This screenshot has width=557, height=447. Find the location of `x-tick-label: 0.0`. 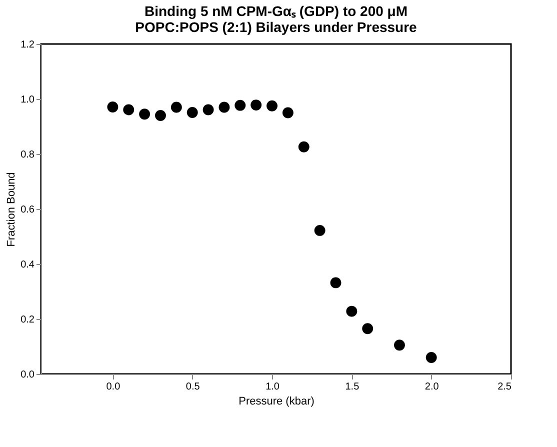

x-tick-label: 0.0 is located at coordinates (113, 387).